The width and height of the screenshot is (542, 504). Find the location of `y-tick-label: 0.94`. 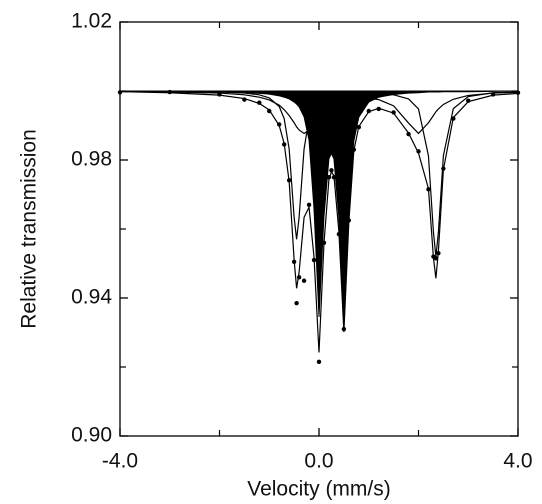

y-tick-label: 0.94 is located at coordinates (91, 297).